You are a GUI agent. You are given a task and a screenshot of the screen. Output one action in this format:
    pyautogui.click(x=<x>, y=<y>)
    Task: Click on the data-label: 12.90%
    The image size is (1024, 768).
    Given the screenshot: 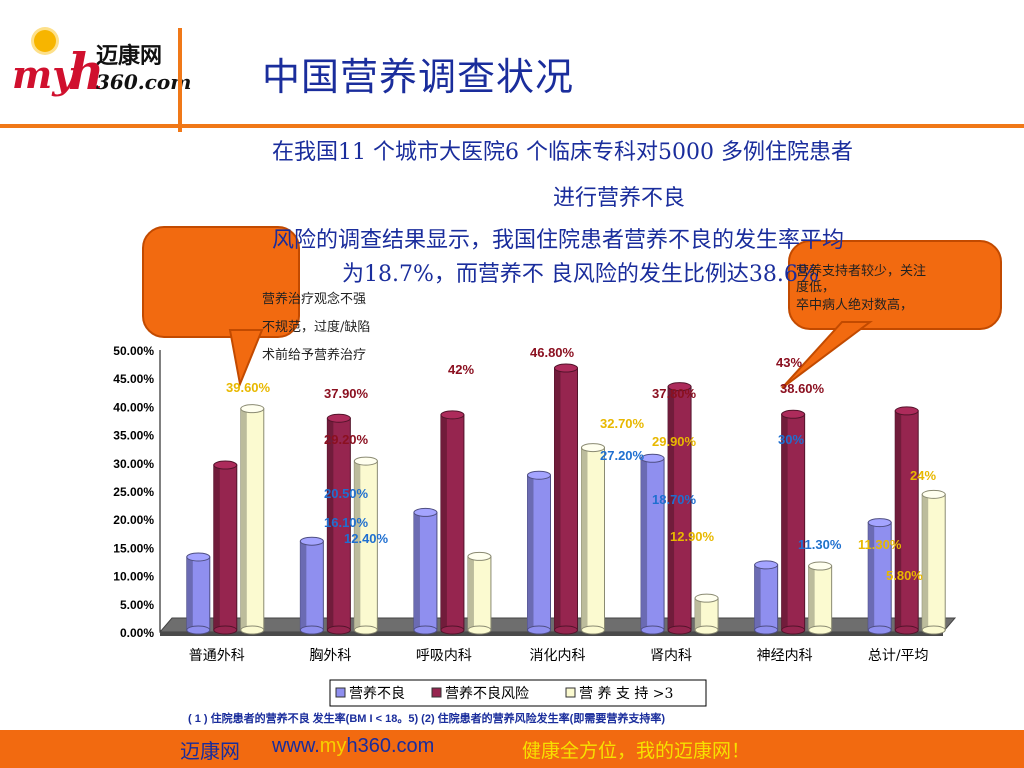 What is the action you would take?
    pyautogui.click(x=692, y=536)
    